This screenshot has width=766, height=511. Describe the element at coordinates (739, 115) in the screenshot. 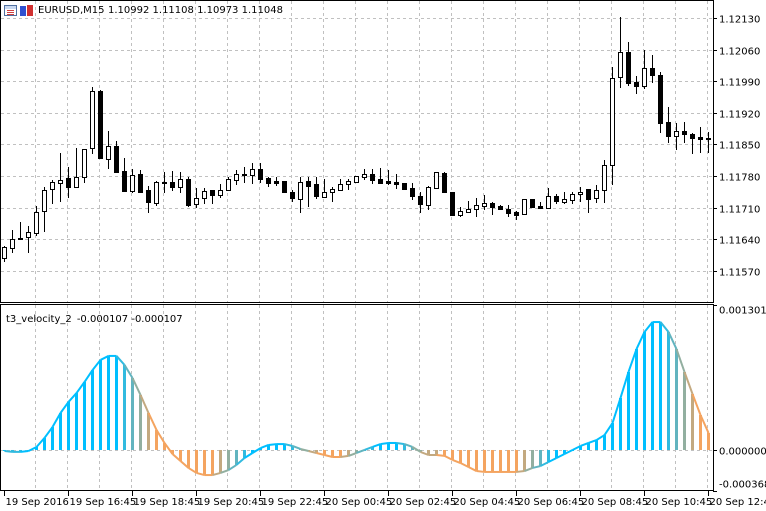

I see `price-tick-label: 1.11920` at that location.